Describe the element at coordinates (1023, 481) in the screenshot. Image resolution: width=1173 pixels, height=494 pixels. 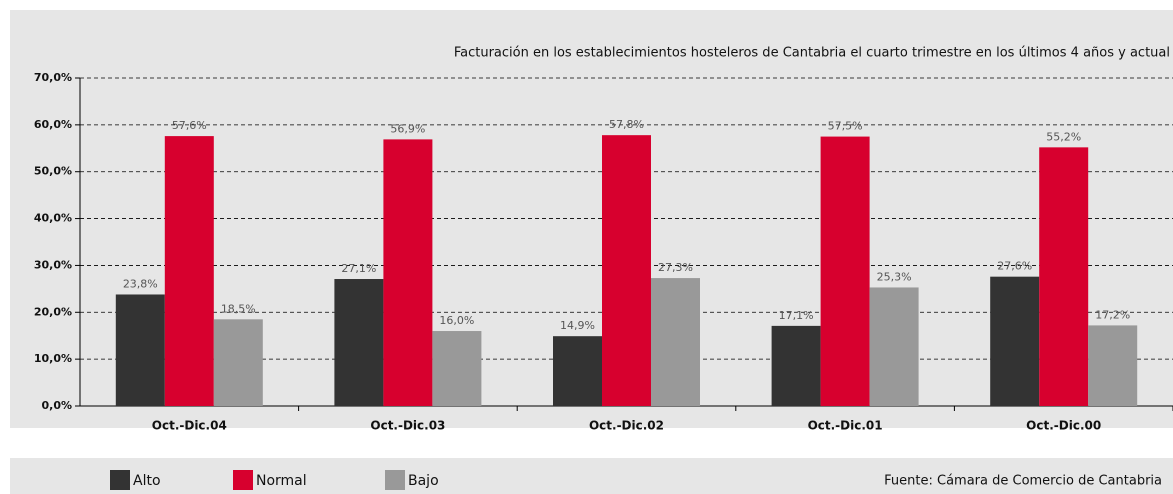
I see `source: Fuente: Cámara de Comercio de Cantabria` at that location.